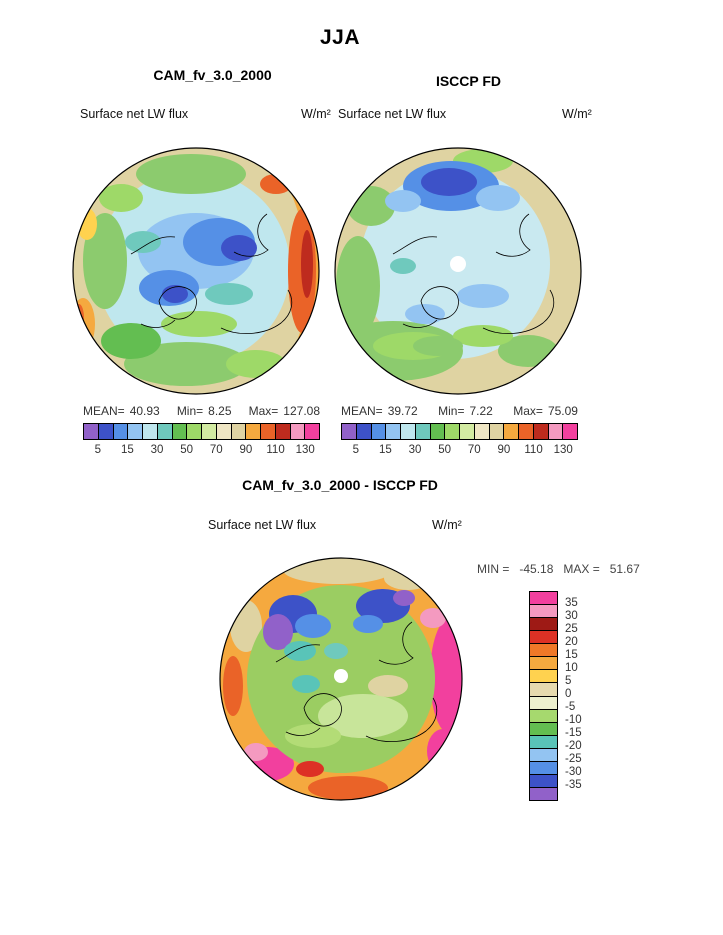 Image resolution: width=723 pixels, height=935 pixels. I want to click on isccp-map-outline, so click(458, 271).